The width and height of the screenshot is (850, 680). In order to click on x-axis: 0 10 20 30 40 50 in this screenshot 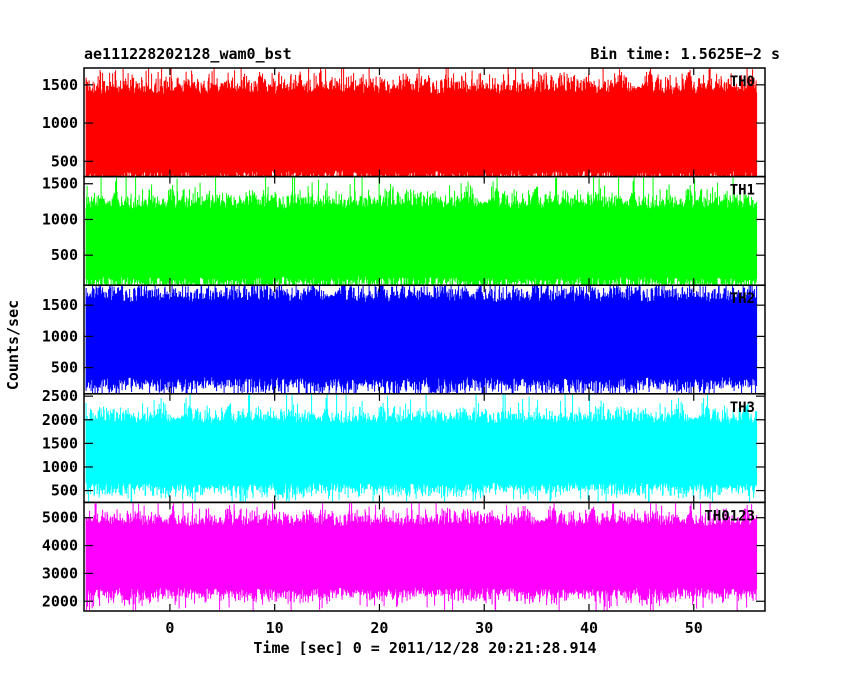, I will do `click(433, 628)`.